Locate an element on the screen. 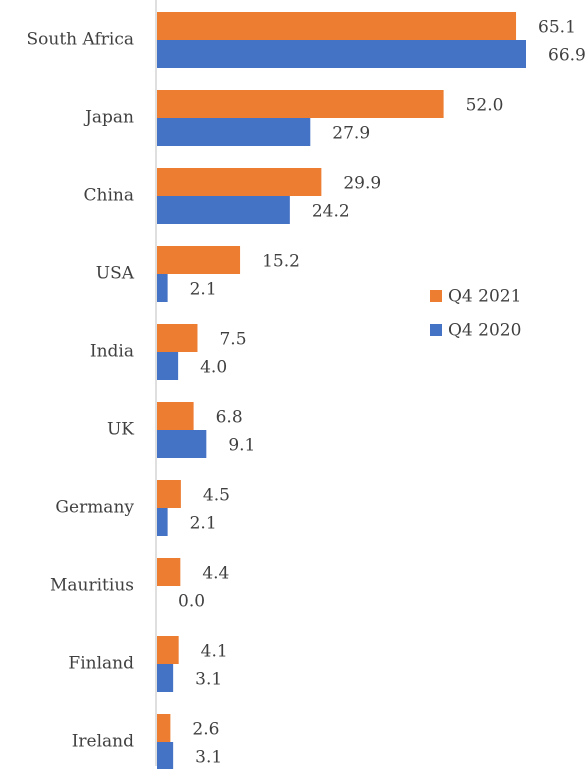  value-label: 27.9 is located at coordinates (351, 134).